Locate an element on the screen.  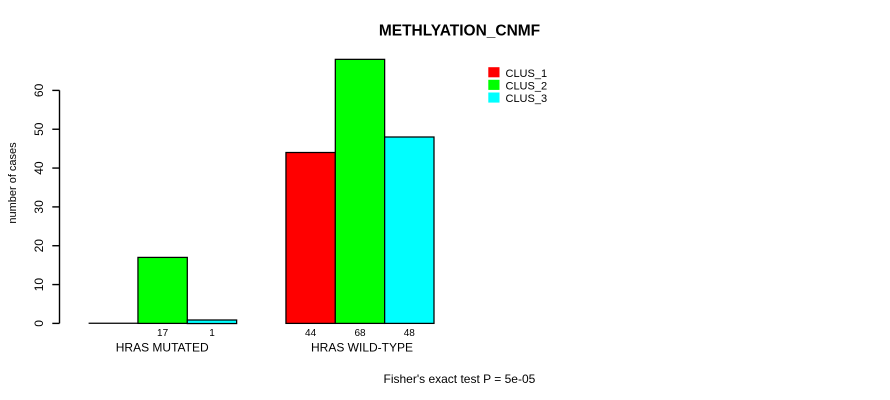
svg-text: 60 is located at coordinates (39, 90).